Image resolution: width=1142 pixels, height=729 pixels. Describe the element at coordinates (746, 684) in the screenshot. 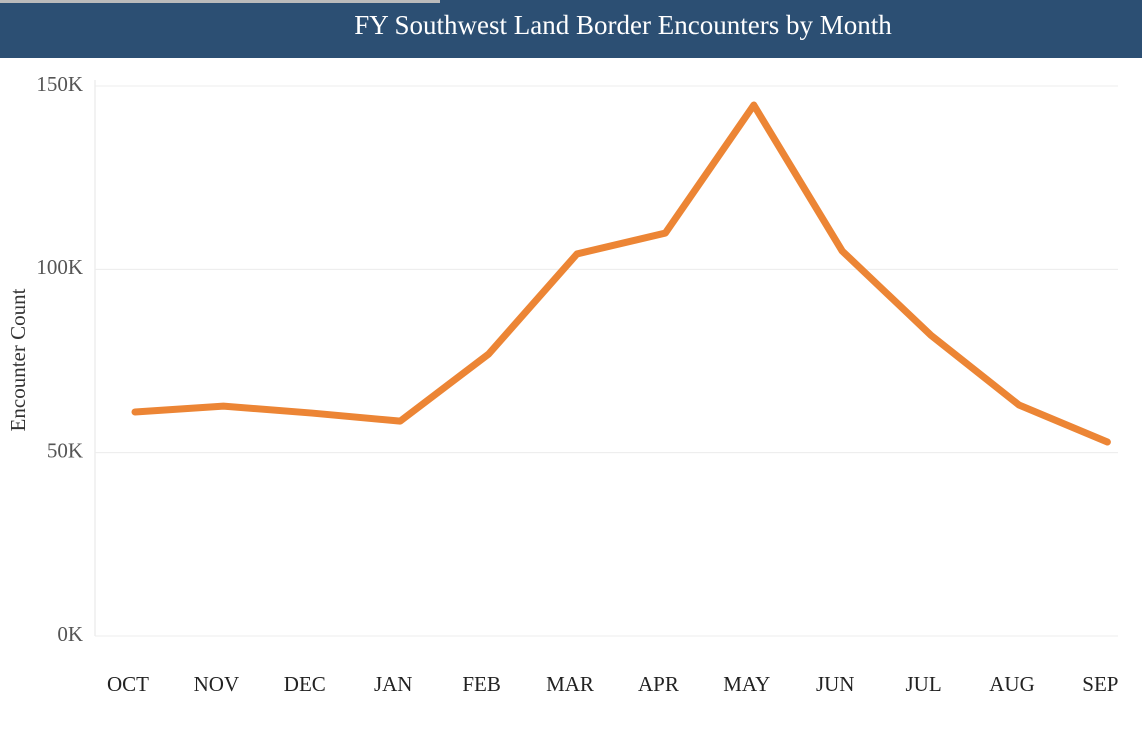

I see `x-tick-label: MAY` at that location.